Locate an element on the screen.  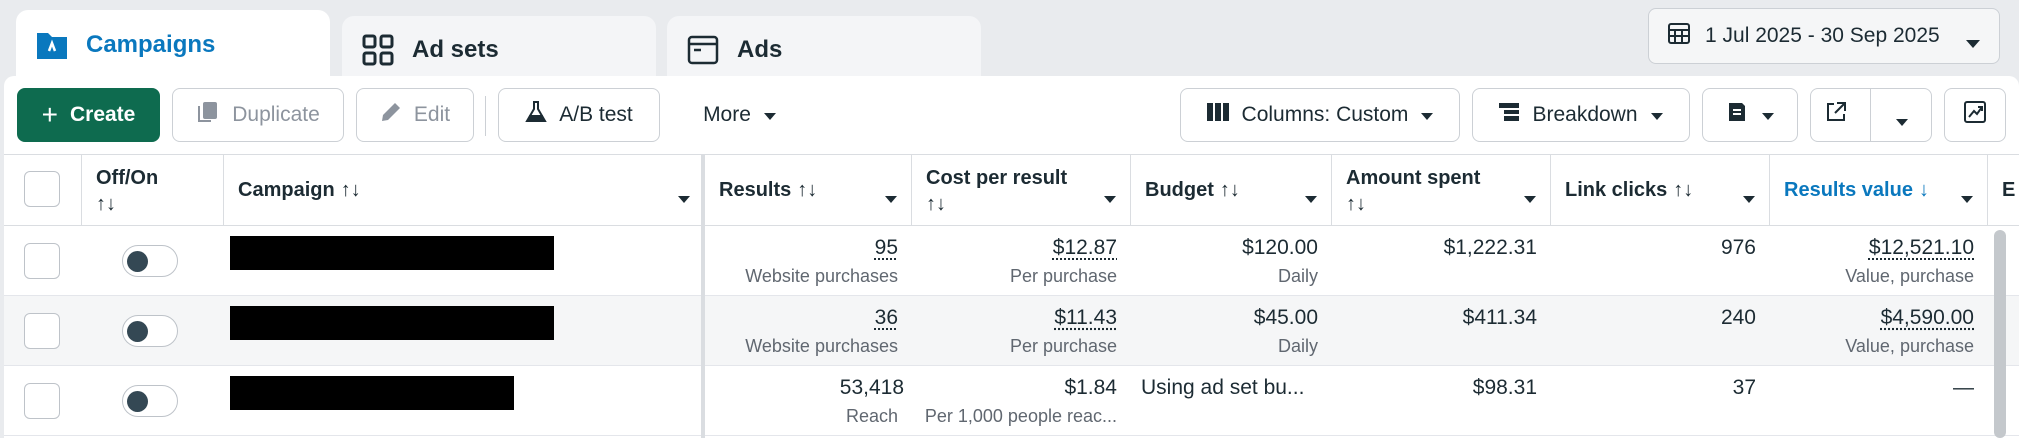
columns-label: Columns: Custom is located at coordinates (1325, 114).